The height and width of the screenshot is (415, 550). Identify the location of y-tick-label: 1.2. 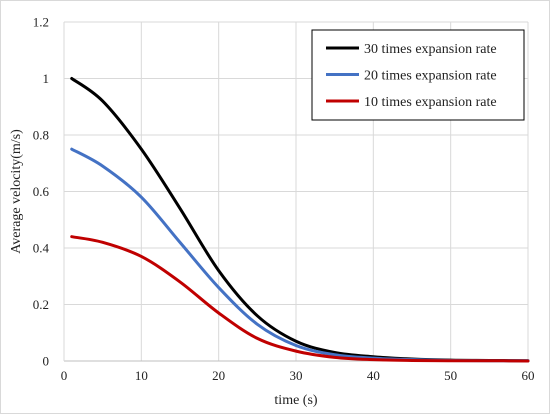
(41, 22).